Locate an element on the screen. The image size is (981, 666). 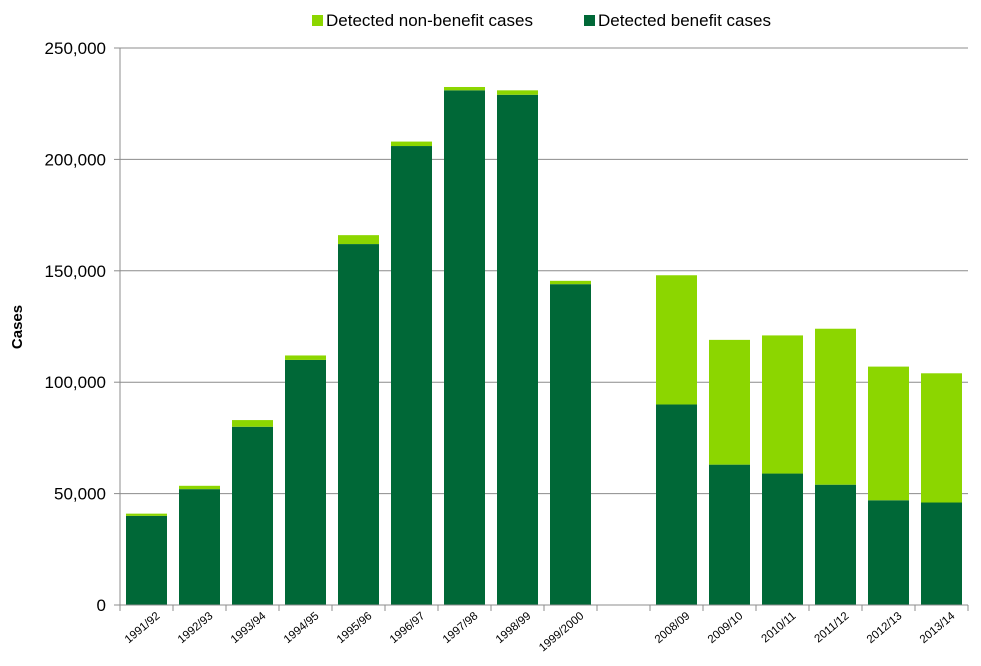
y-tick-label: 200,000 is located at coordinates (75, 159).